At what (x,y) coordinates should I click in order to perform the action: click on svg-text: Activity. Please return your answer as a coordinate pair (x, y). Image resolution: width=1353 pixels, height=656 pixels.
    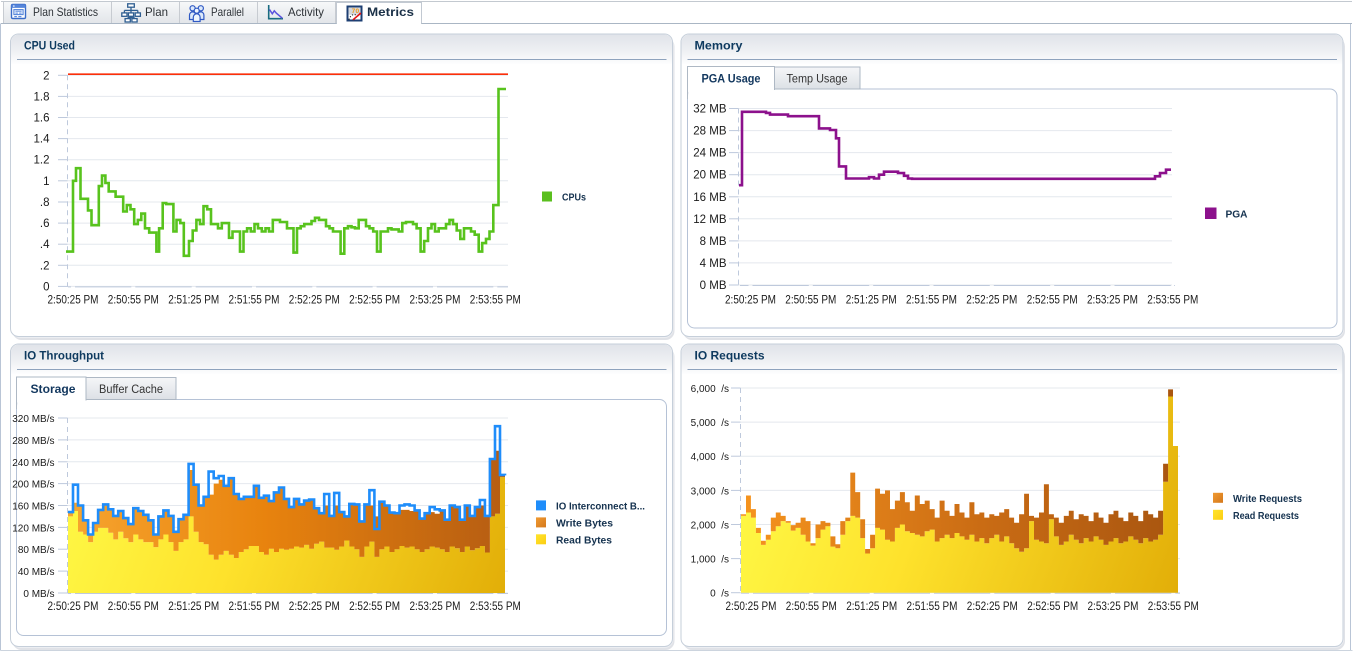
    Looking at the image, I should click on (306, 12).